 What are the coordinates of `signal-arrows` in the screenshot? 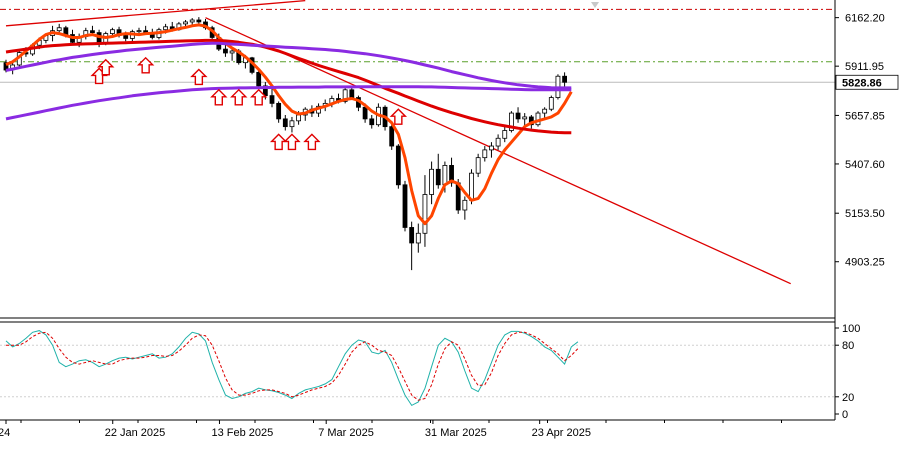 It's located at (249, 103).